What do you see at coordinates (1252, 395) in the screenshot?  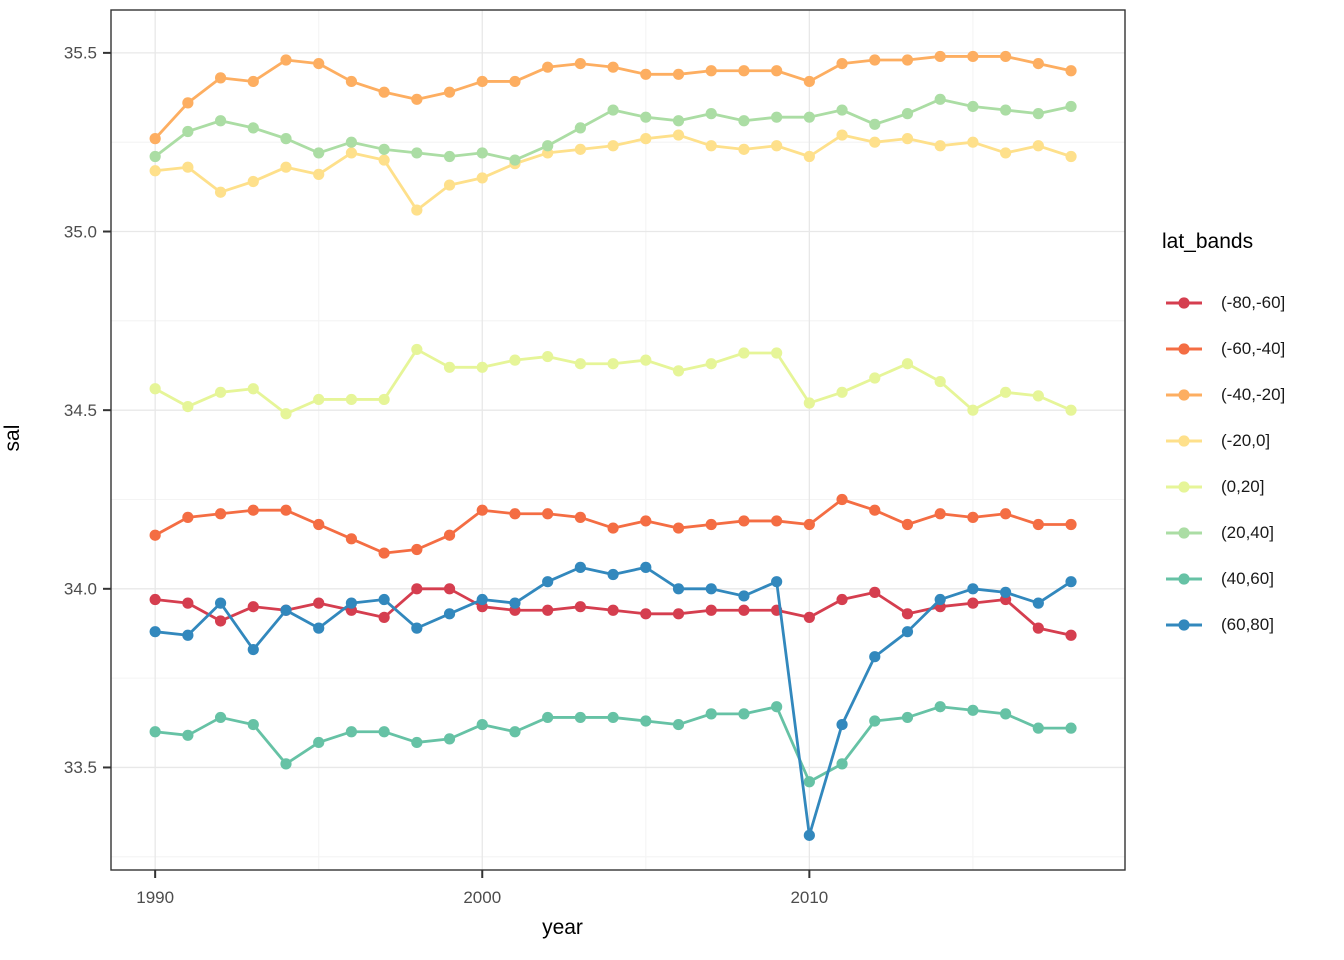 I see `legend-entry: (-40,-20]` at bounding box center [1252, 395].